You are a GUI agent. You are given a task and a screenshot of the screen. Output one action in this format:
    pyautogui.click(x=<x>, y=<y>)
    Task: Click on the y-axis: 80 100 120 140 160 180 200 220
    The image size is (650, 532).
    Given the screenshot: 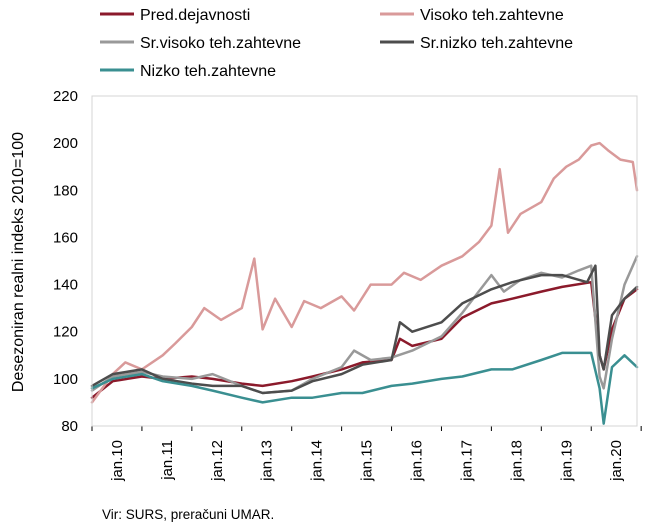 What is the action you would take?
    pyautogui.click(x=65, y=261)
    